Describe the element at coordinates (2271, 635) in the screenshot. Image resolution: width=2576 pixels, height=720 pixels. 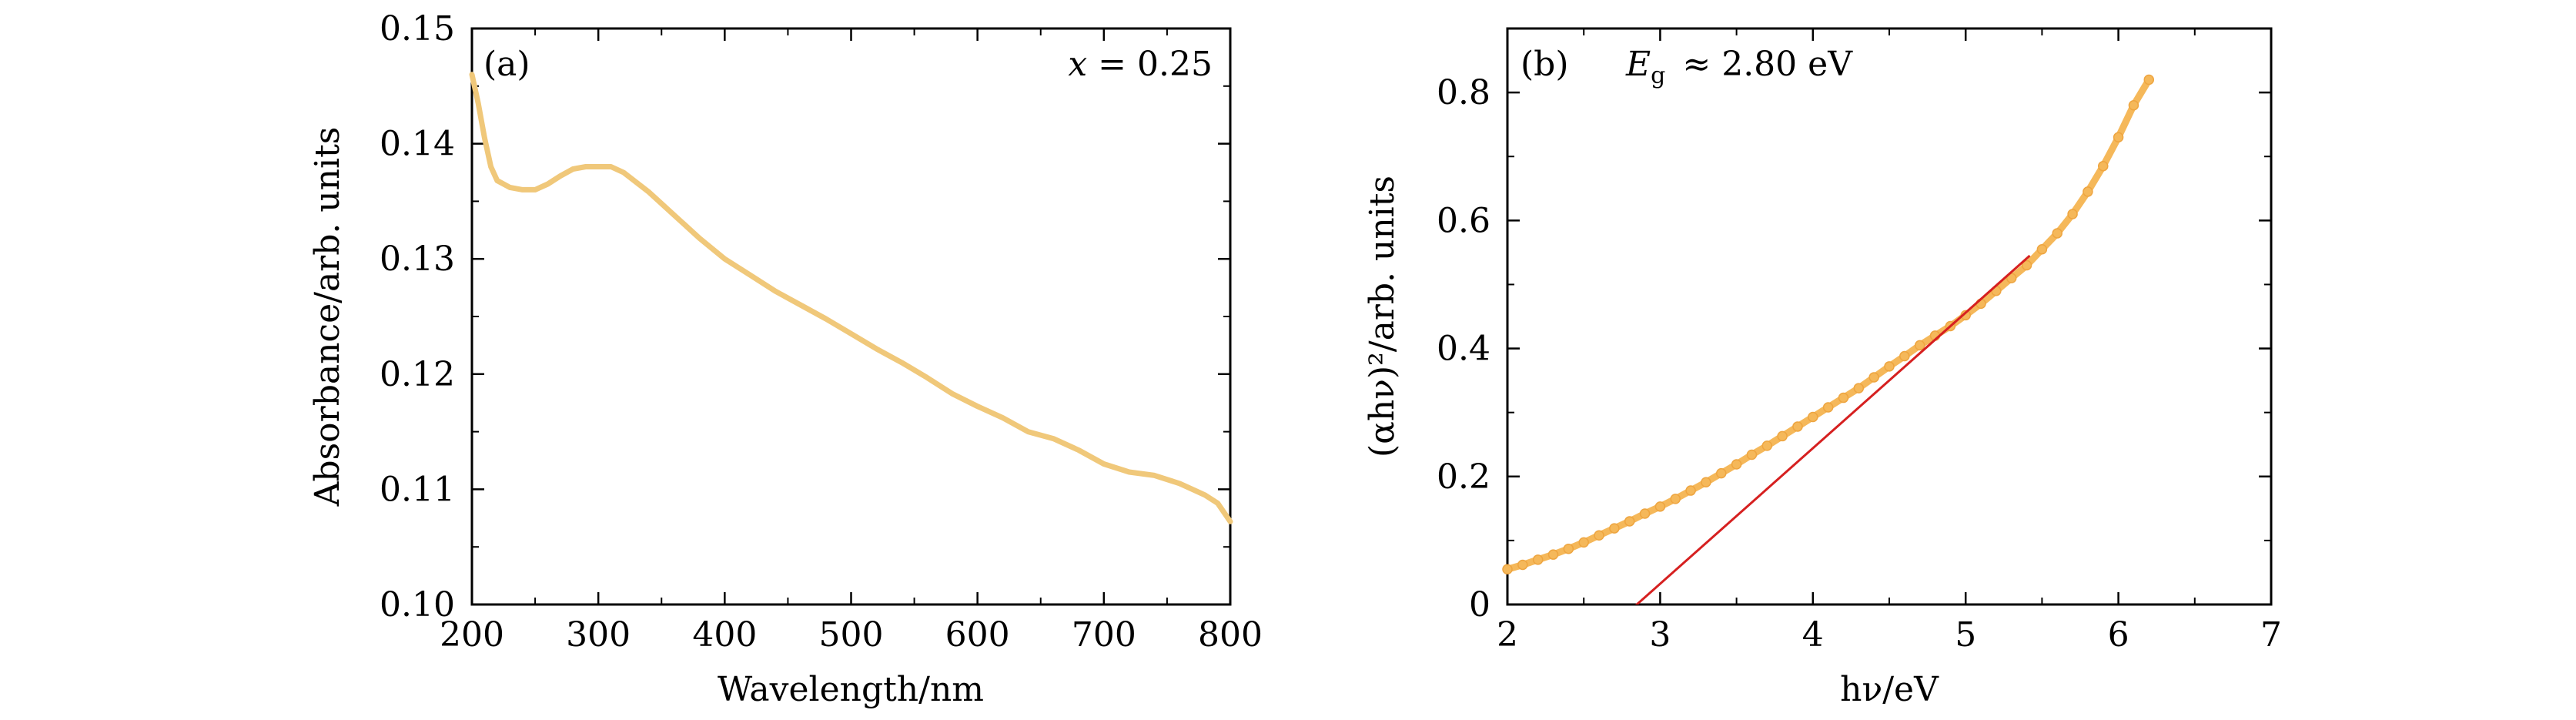
I see `x-tick-label-b: 7` at that location.